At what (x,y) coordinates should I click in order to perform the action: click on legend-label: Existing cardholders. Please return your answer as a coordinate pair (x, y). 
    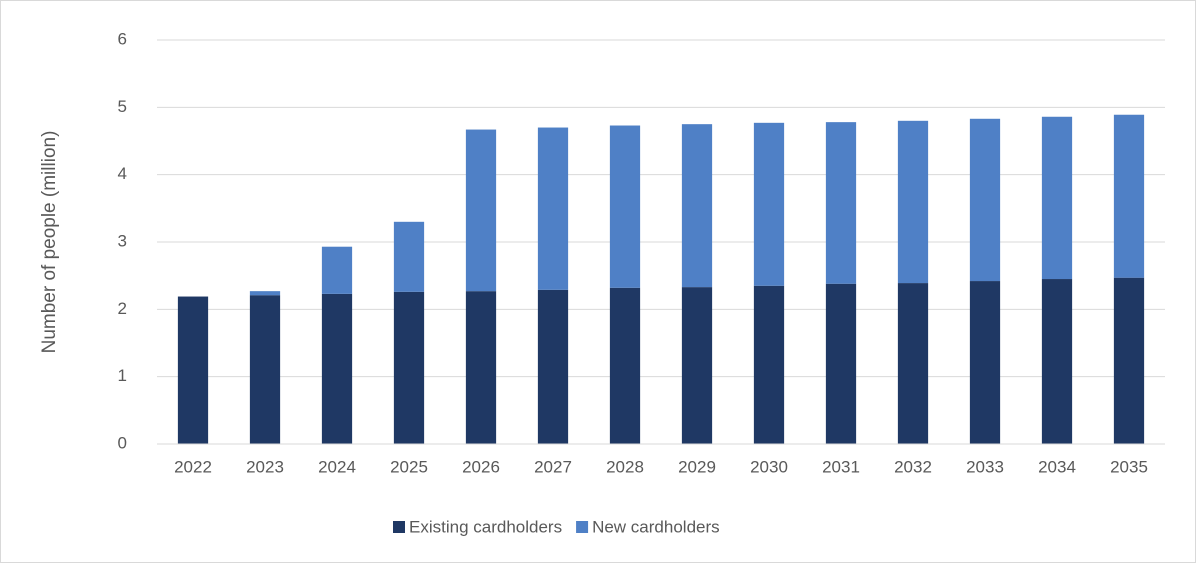
    Looking at the image, I should click on (485, 526).